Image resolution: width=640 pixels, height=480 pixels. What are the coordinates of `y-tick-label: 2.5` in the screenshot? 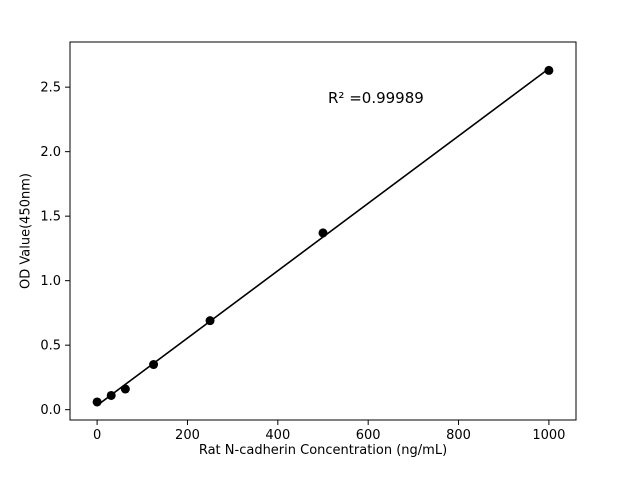 It's located at (50, 88).